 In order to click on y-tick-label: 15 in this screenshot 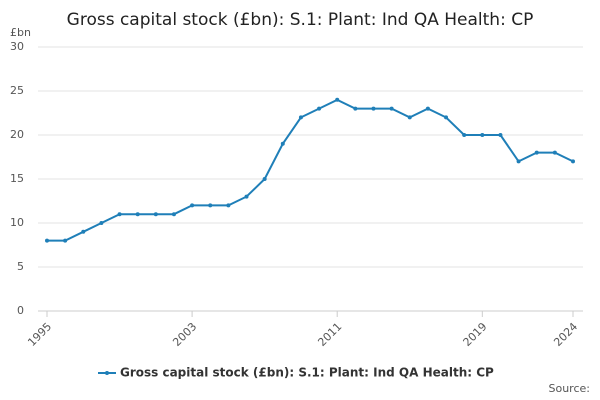, I will do `click(17, 178)`.